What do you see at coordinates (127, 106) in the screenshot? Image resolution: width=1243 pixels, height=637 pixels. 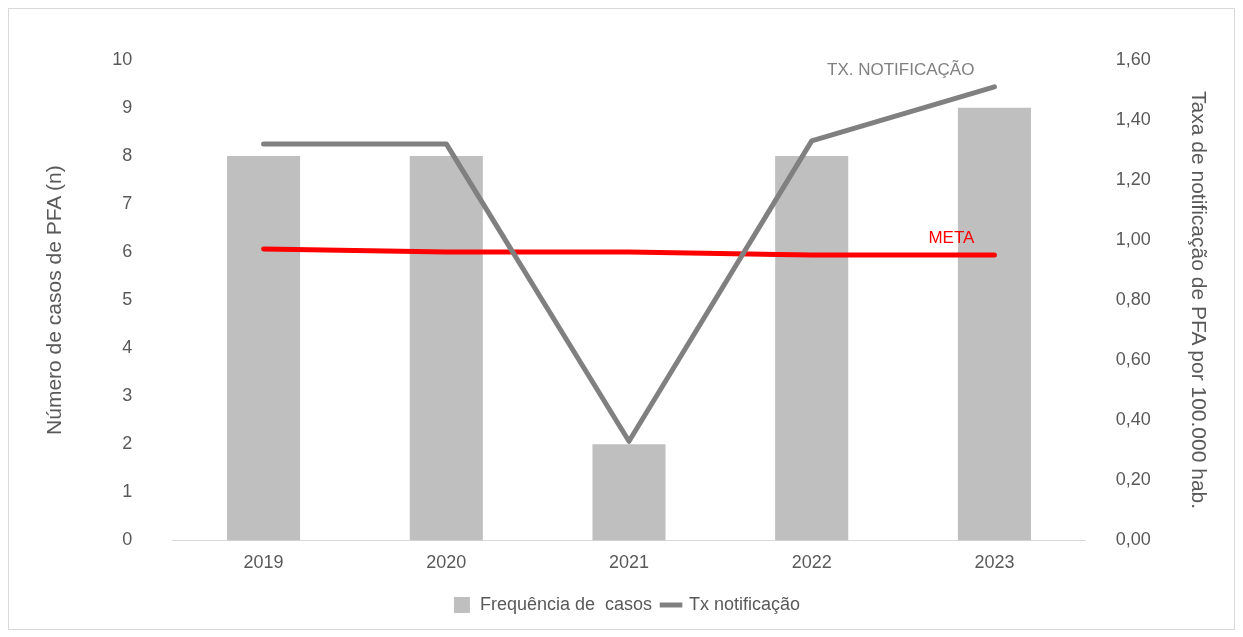 I see `y-tick-label: 9` at bounding box center [127, 106].